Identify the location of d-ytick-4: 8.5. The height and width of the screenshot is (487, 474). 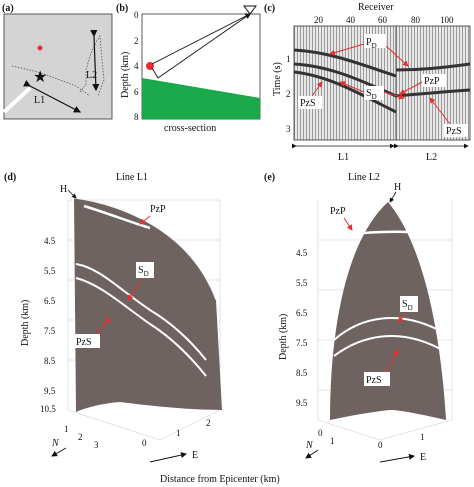
(50, 361).